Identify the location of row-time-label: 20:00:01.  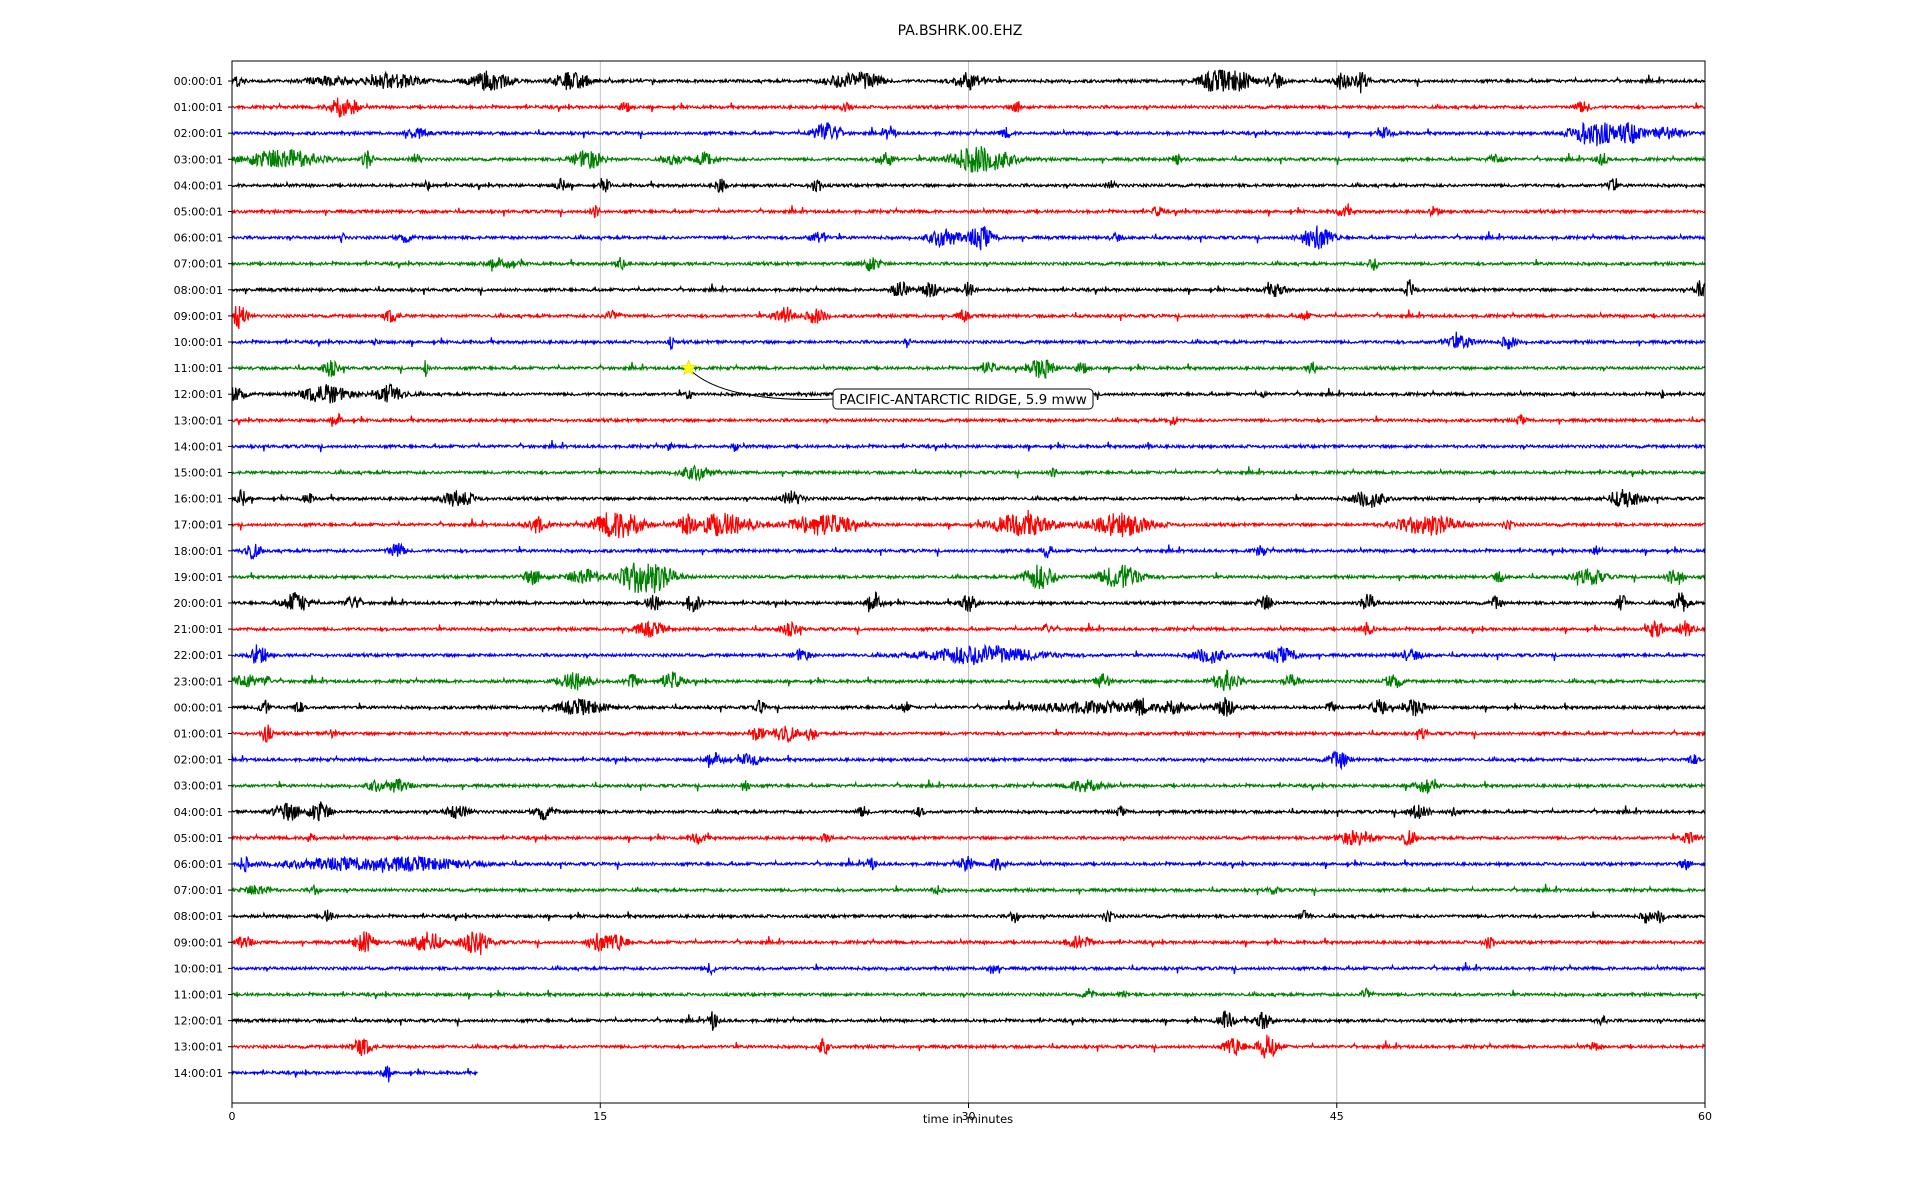
(198, 603).